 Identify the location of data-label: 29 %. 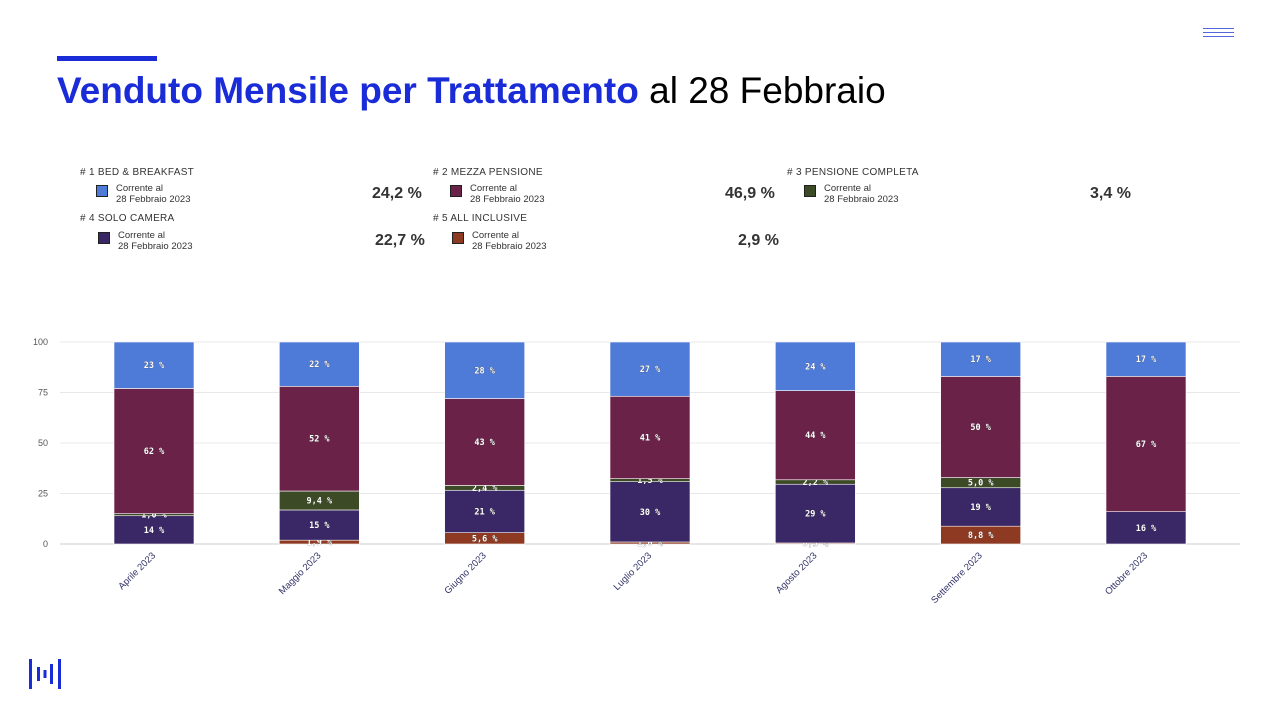
(815, 515).